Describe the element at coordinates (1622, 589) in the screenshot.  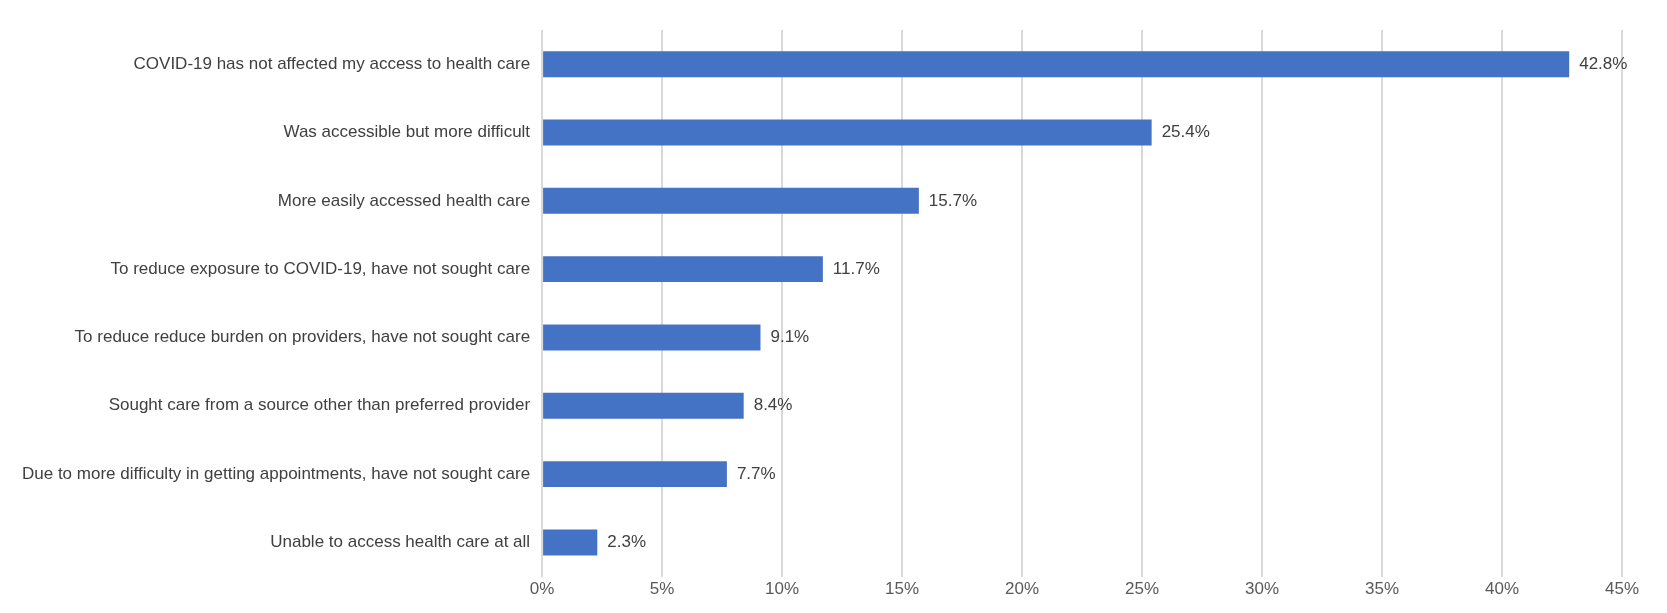
I see `x-tick-label: 45%` at that location.